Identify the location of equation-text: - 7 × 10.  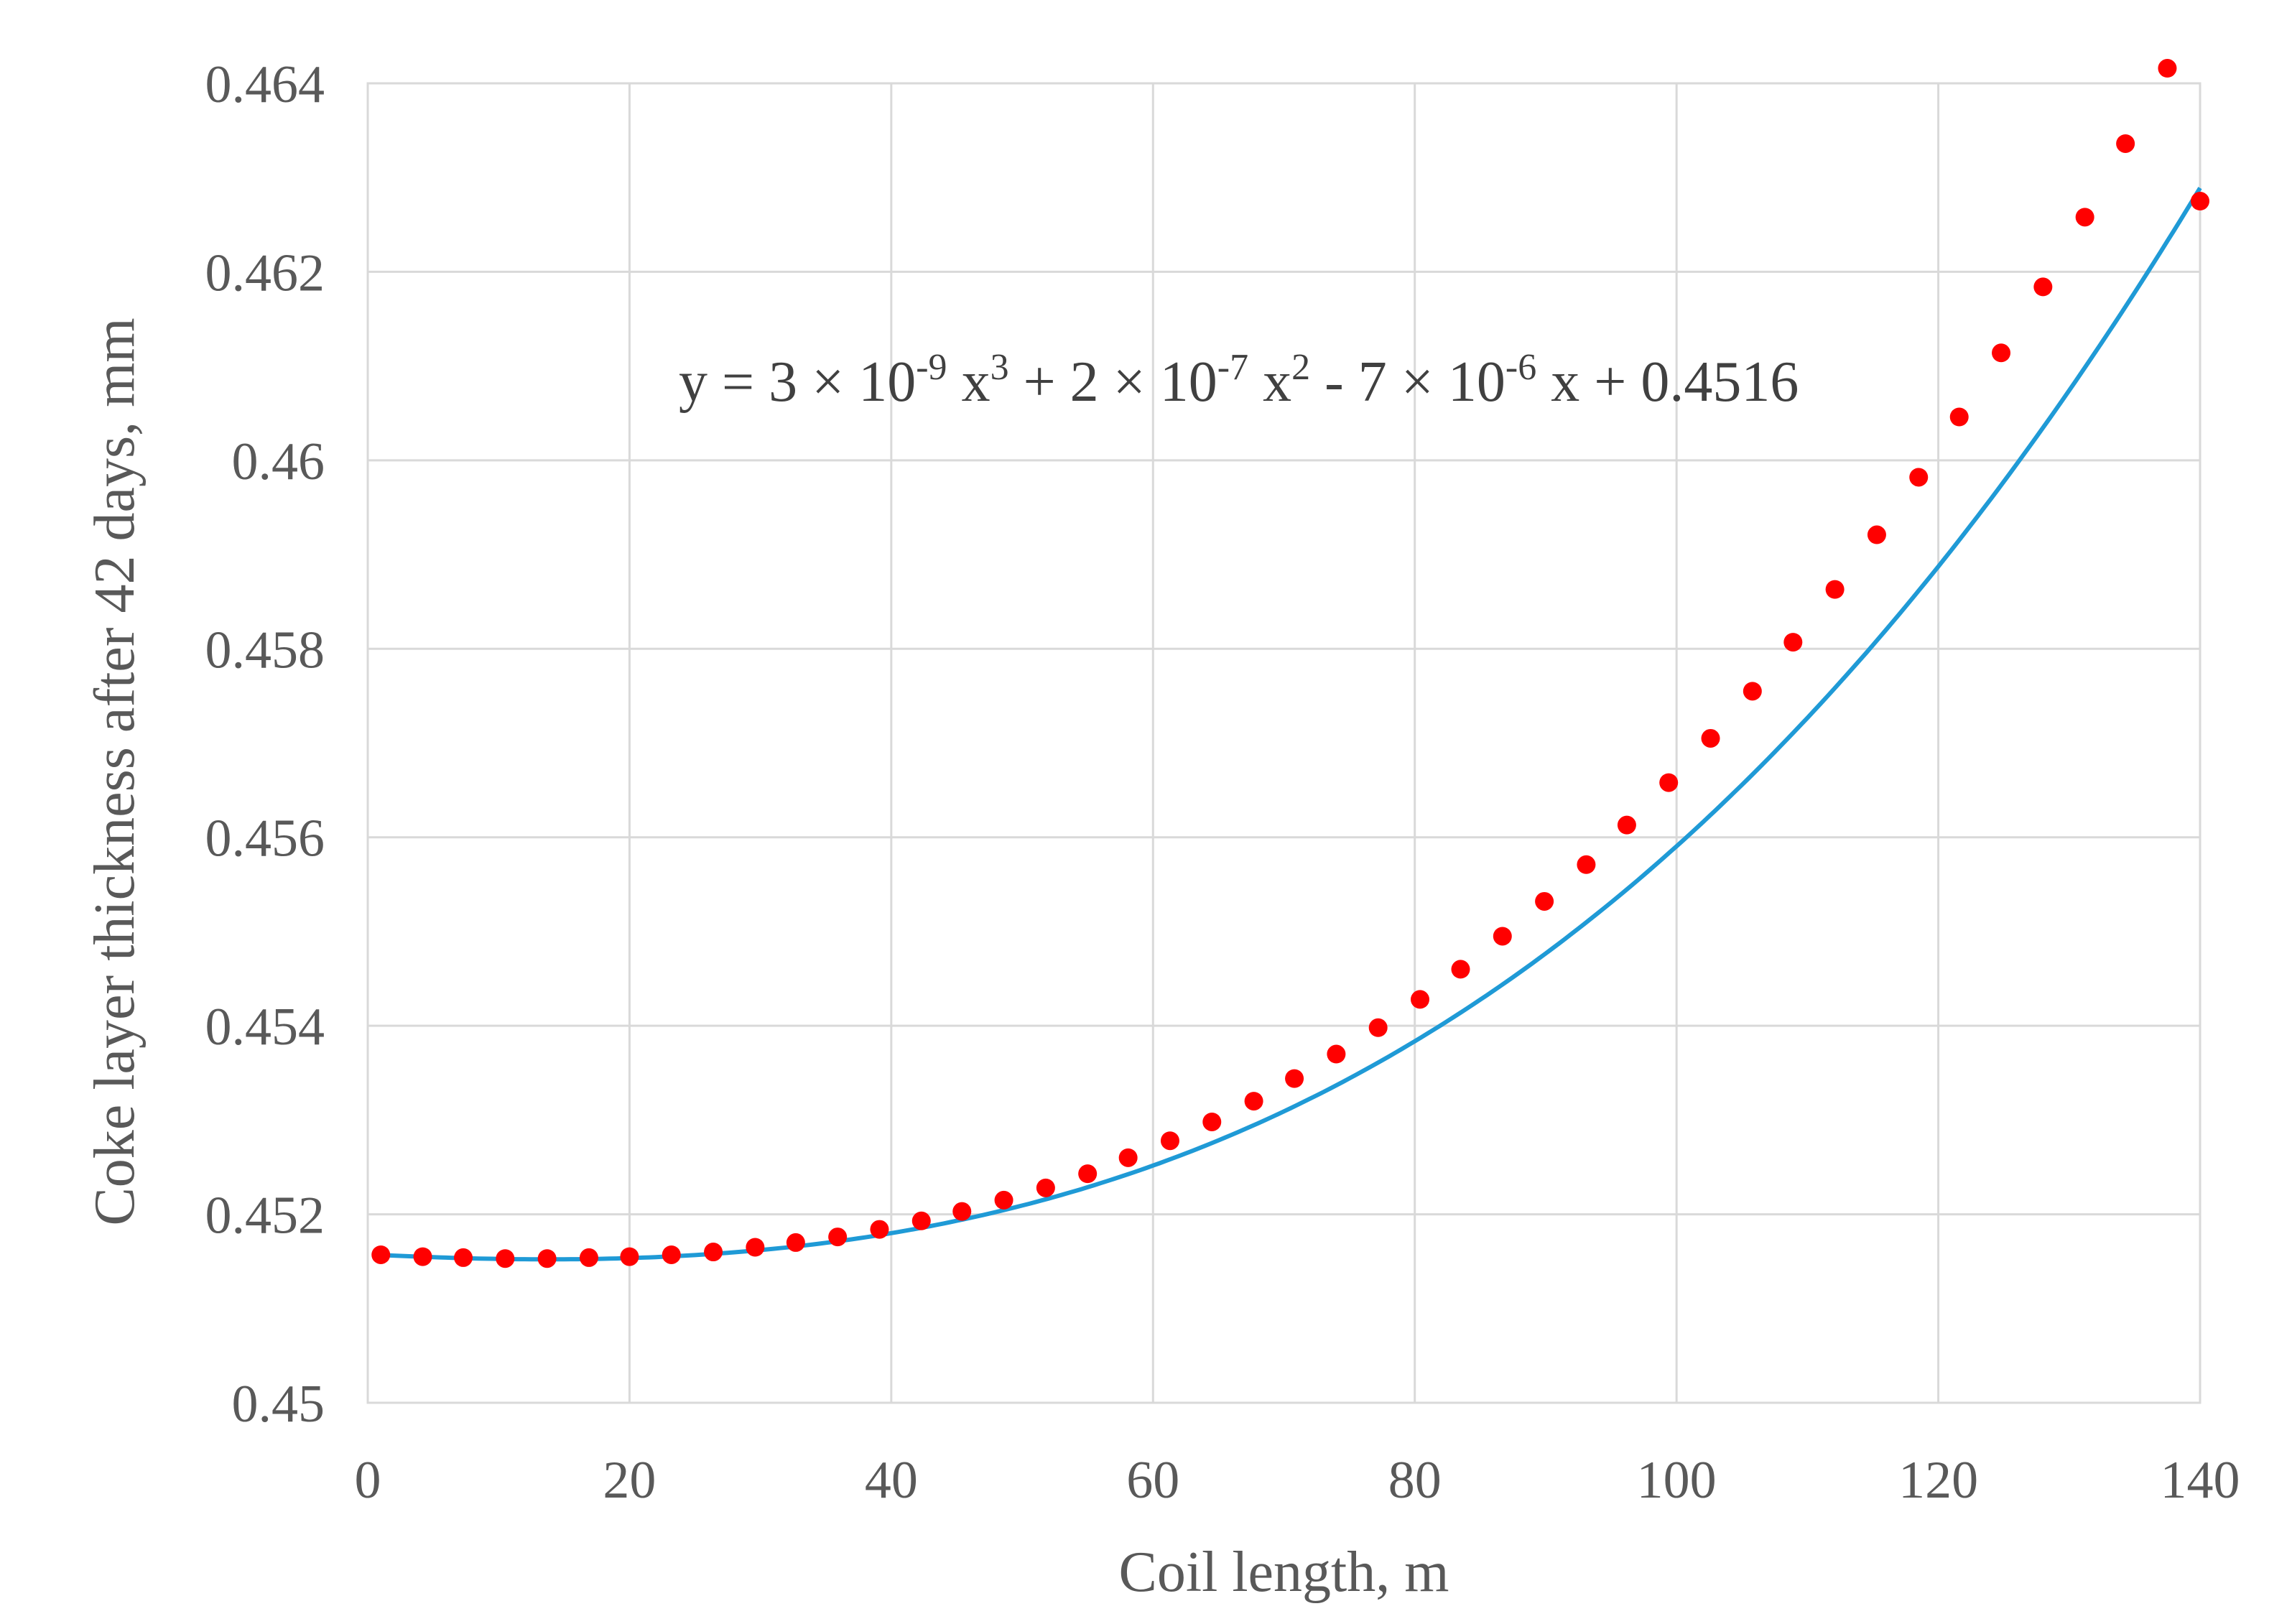
(1407, 382).